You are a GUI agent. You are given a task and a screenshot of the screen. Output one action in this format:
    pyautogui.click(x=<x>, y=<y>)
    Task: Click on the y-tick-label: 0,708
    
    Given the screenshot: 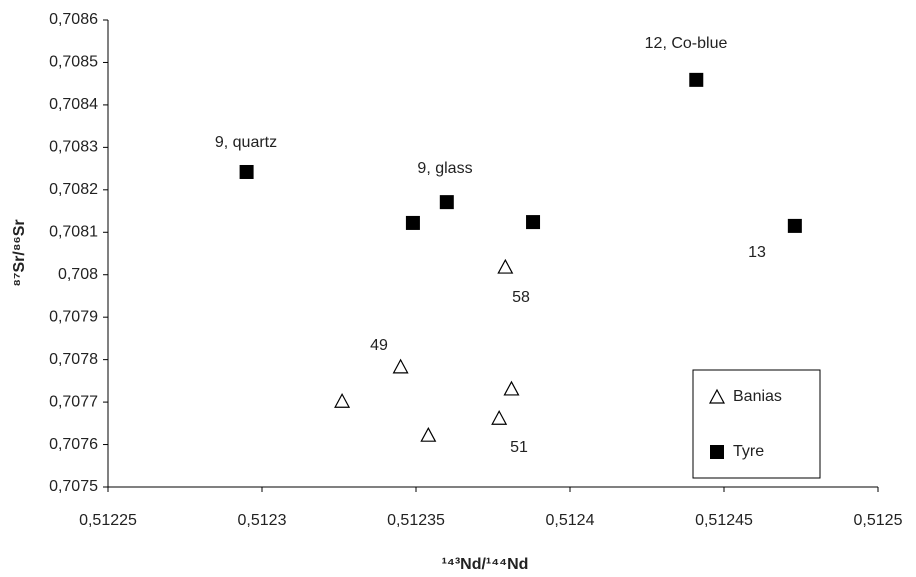 What is the action you would take?
    pyautogui.click(x=78, y=274)
    